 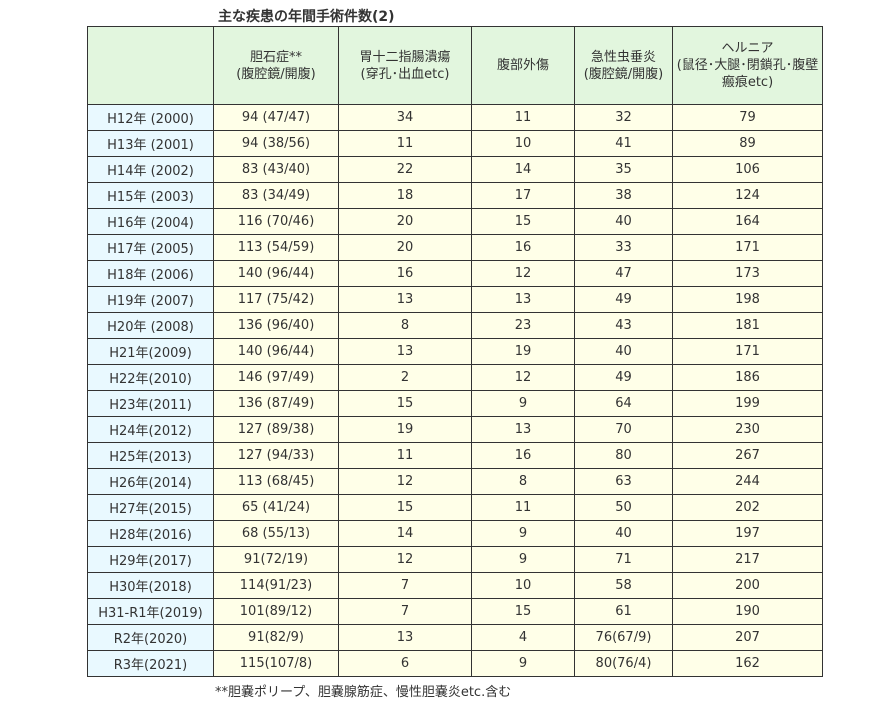 What do you see at coordinates (150, 585) in the screenshot?
I see `year-cell: H30年(2018)` at bounding box center [150, 585].